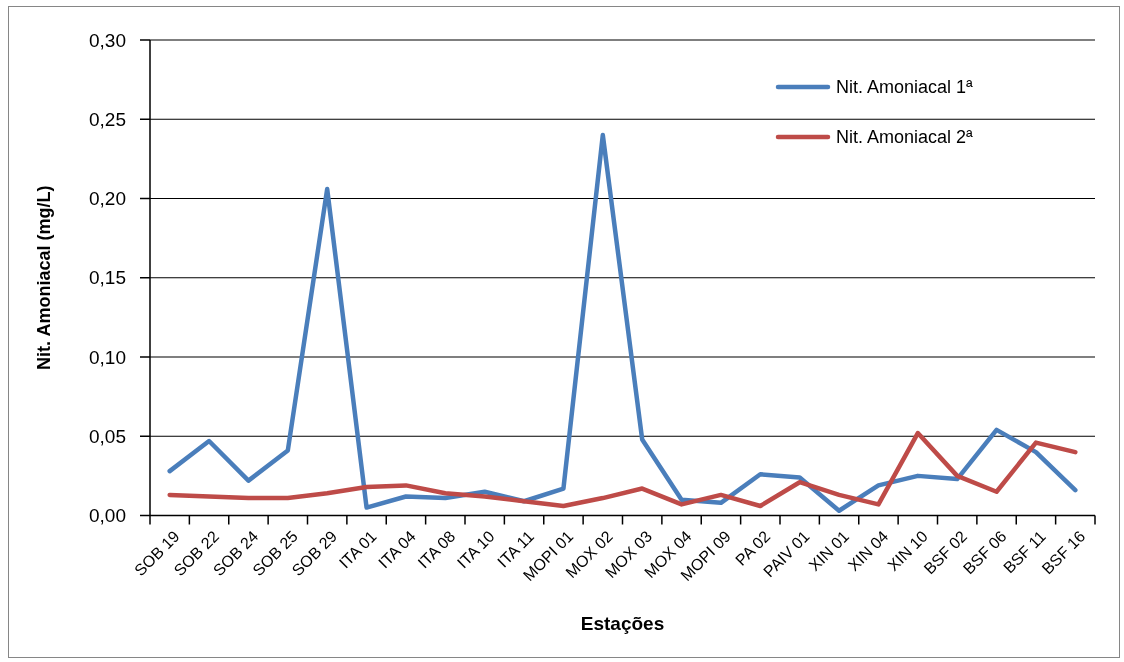 The height and width of the screenshot is (662, 1124). Describe the element at coordinates (107, 199) in the screenshot. I see `y-tick-label: 0,20` at that location.